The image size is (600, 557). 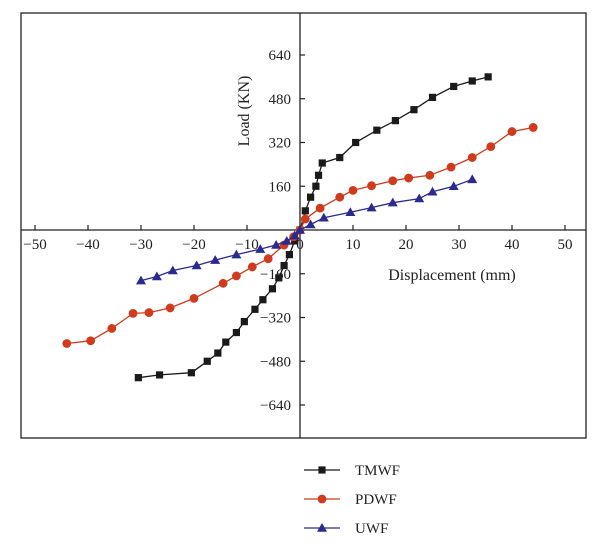 What do you see at coordinates (565, 245) in the screenshot?
I see `x-tick-label: 50` at bounding box center [565, 245].